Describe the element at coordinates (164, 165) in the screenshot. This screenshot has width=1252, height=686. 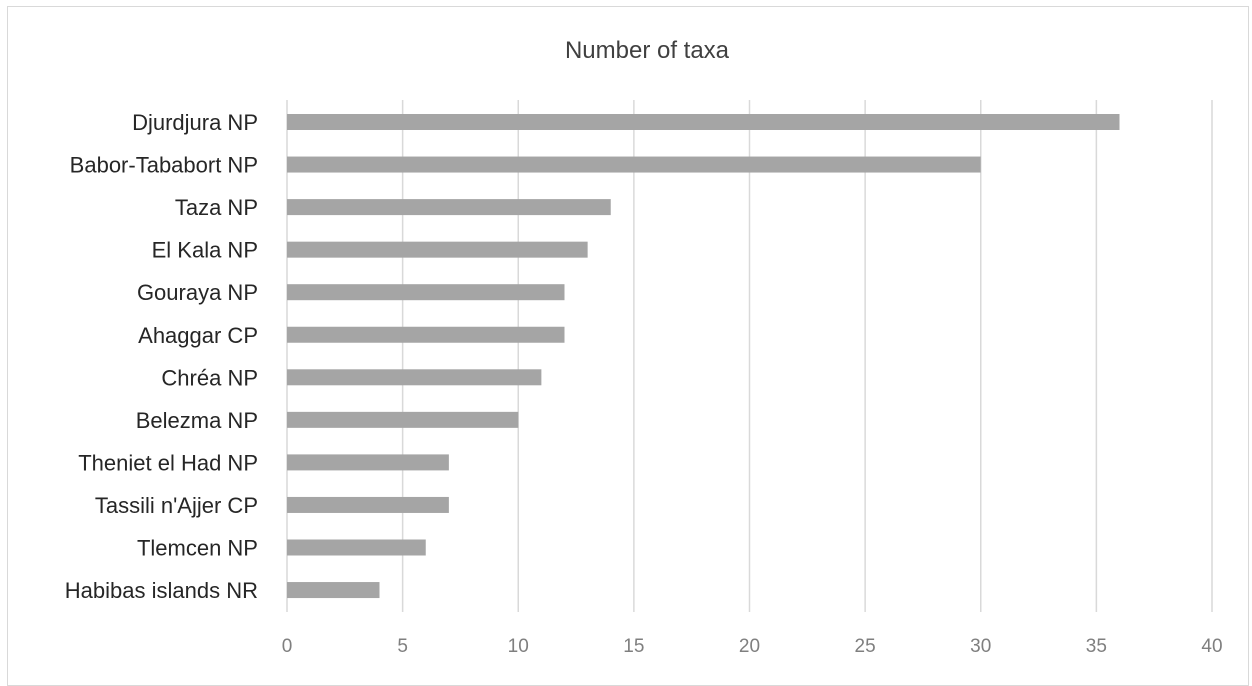
I see `category-label: Babor-Tababort NP` at that location.